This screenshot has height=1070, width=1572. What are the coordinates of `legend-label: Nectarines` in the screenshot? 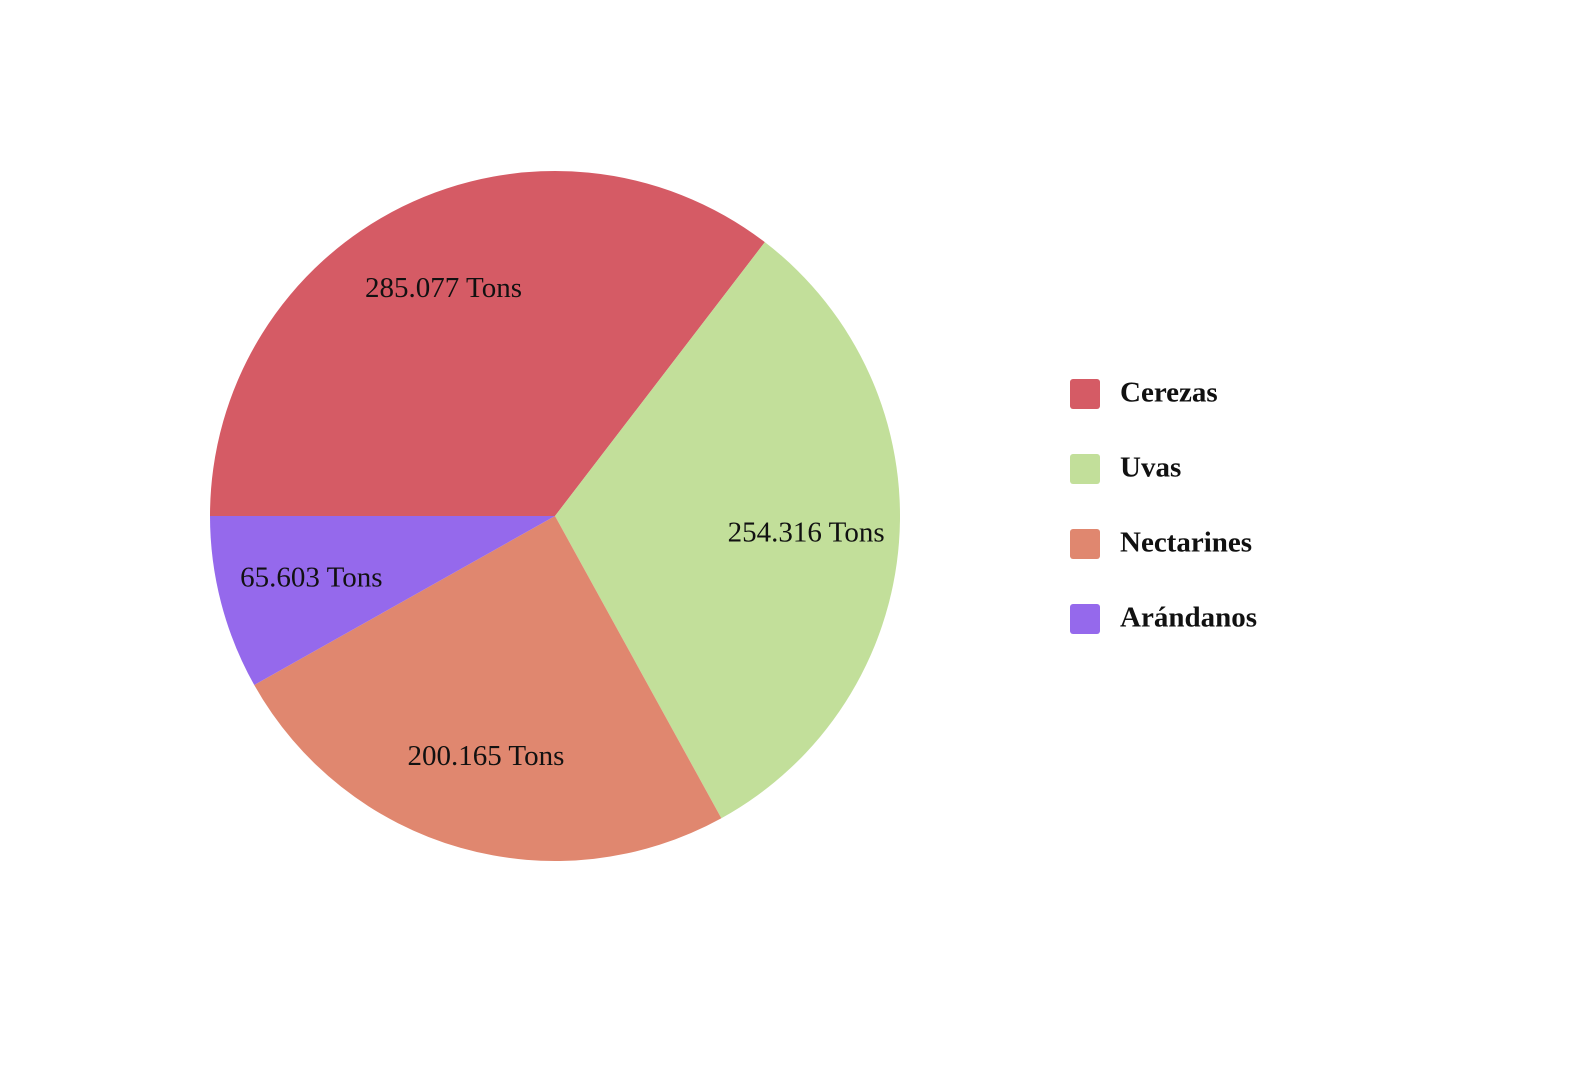 It's located at (1186, 543).